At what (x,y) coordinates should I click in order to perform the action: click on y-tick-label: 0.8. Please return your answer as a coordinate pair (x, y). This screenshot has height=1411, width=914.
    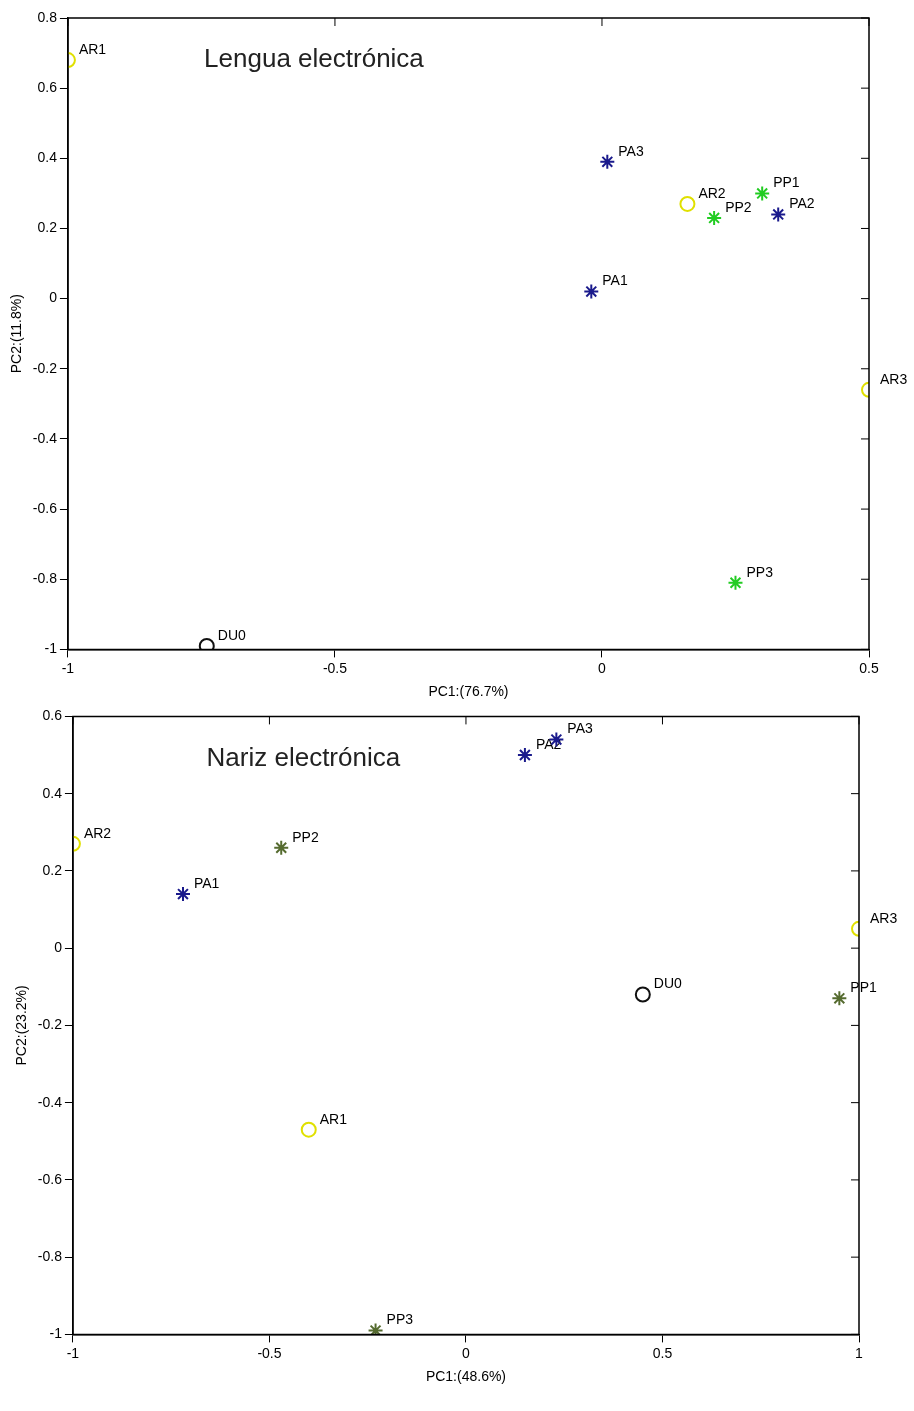
    Looking at the image, I should click on (47, 16).